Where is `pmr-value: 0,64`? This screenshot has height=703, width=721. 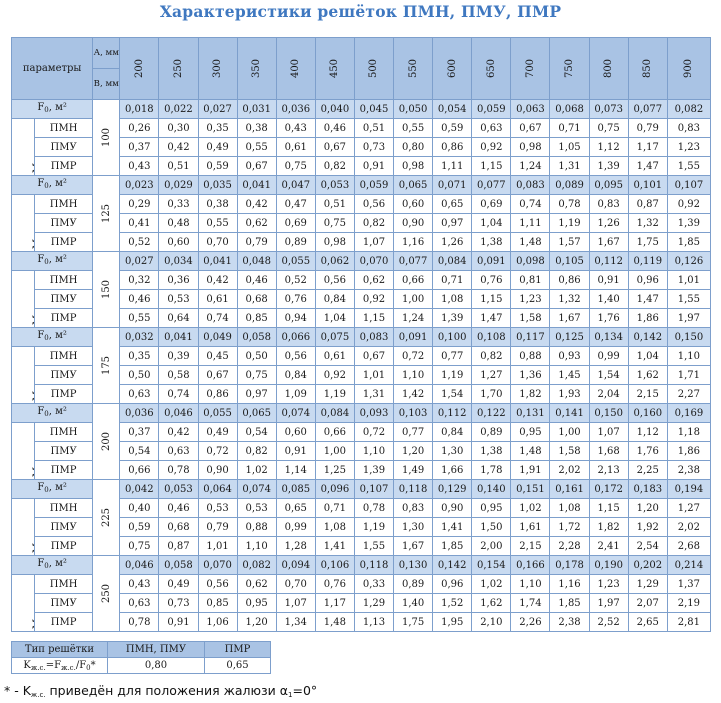
pmr-value: 0,64 is located at coordinates (178, 318).